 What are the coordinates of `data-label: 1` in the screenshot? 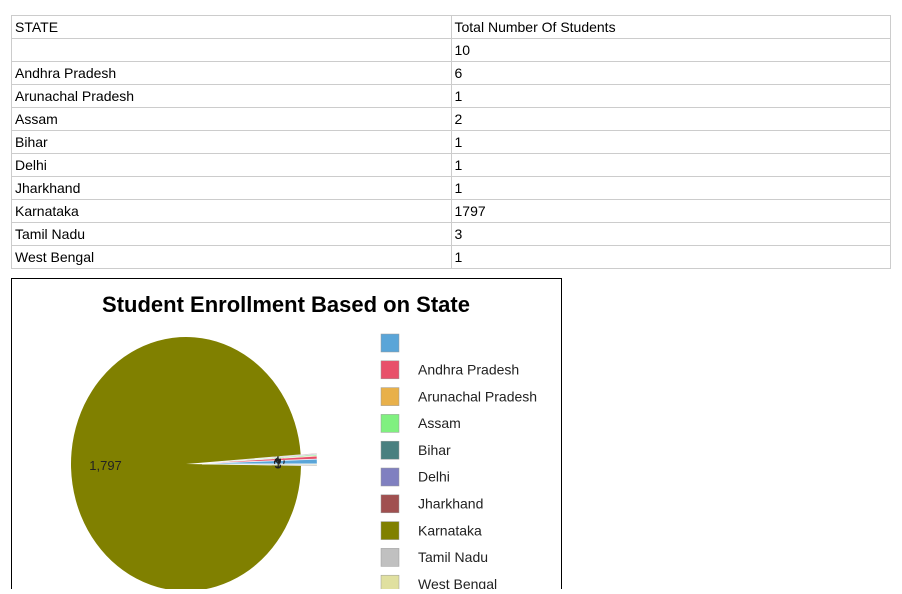 It's located at (277, 463).